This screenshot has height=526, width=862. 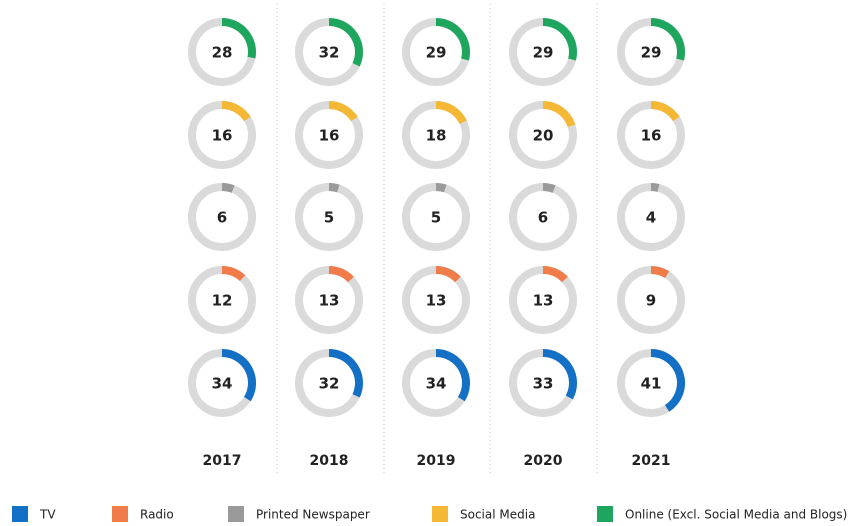 I want to click on donut-value: 4, so click(x=651, y=218).